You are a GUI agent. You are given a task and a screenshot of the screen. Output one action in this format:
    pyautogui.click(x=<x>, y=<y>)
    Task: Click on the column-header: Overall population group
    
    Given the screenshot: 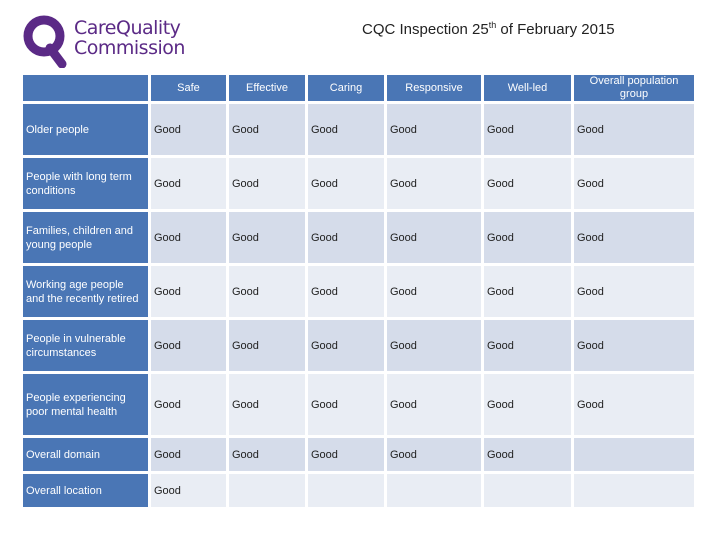 What is the action you would take?
    pyautogui.click(x=634, y=88)
    